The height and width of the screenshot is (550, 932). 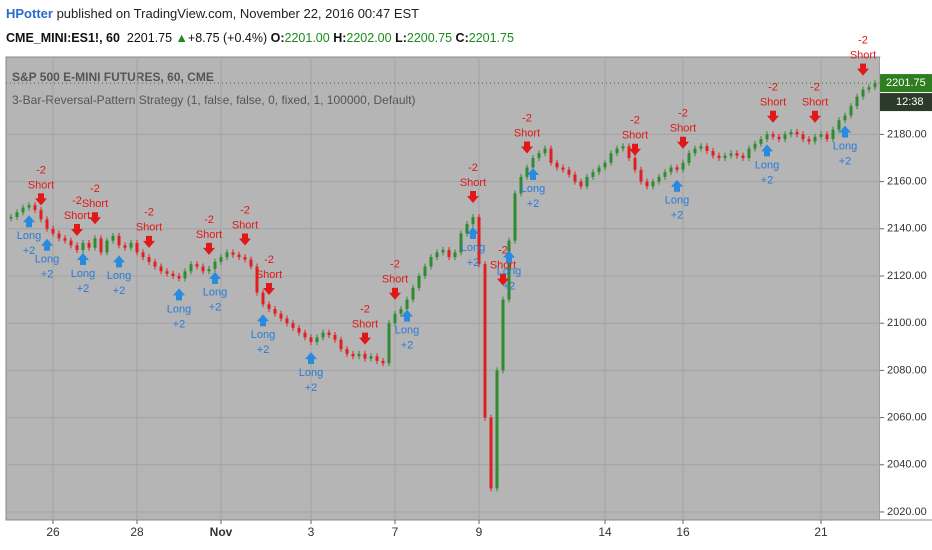 I want to click on countdown-box, so click(x=906, y=102).